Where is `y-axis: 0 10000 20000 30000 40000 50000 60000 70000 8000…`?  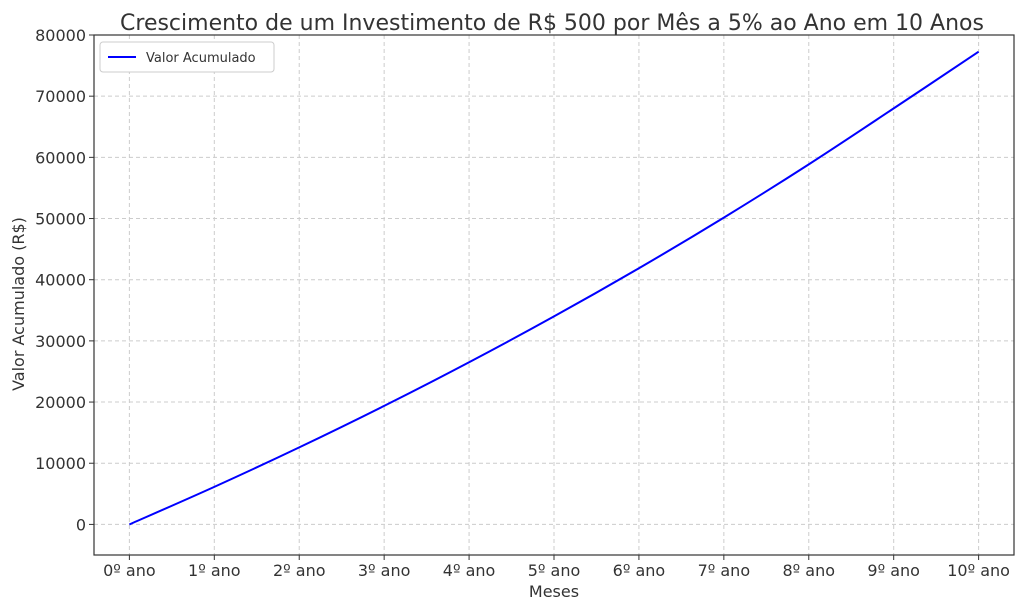
y-axis: 0 10000 20000 30000 40000 50000 60000 70000 8000… is located at coordinates (64, 280).